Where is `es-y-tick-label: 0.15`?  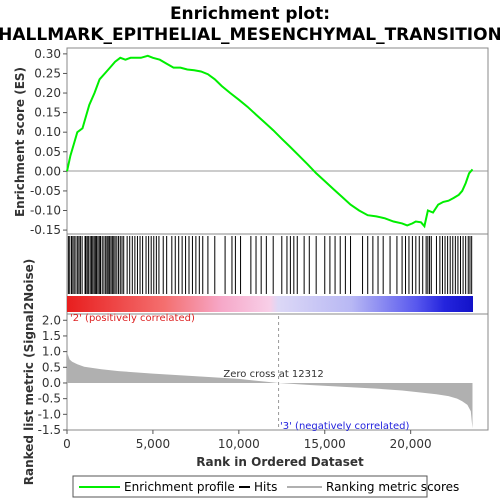 es-y-tick-label: 0.15 is located at coordinates (47, 113).